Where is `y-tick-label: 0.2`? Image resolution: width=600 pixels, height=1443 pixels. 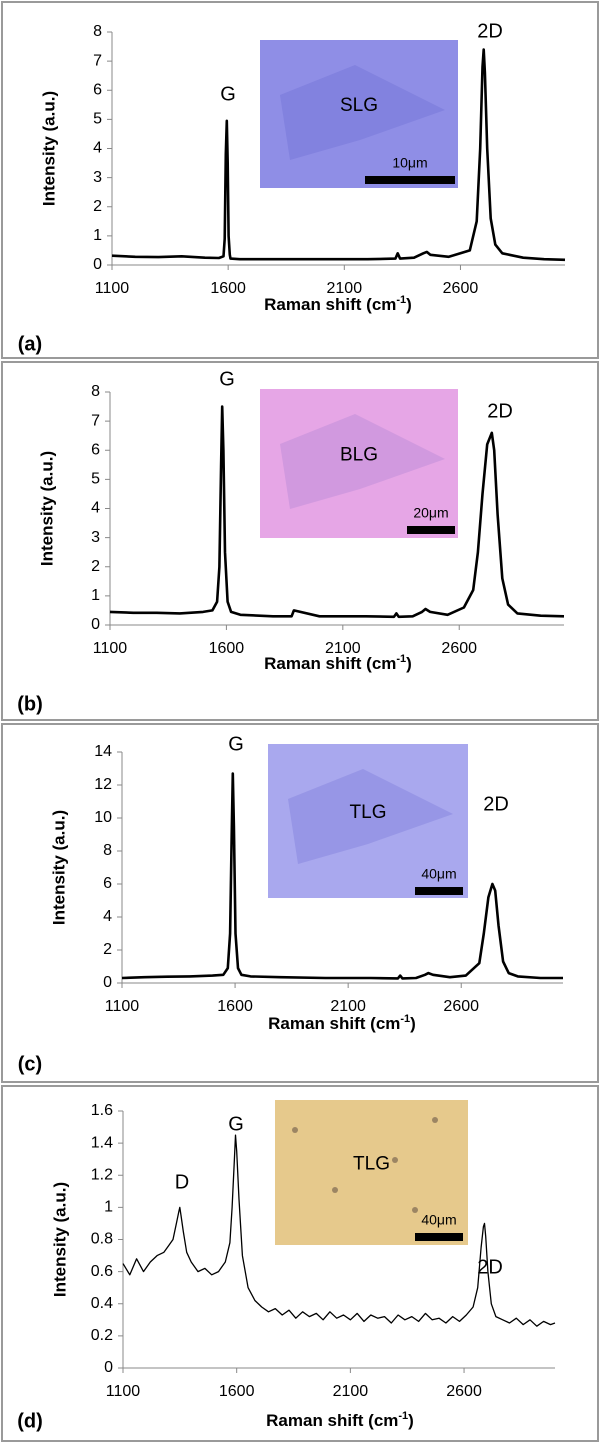 y-tick-label: 0.2 is located at coordinates (102, 1335).